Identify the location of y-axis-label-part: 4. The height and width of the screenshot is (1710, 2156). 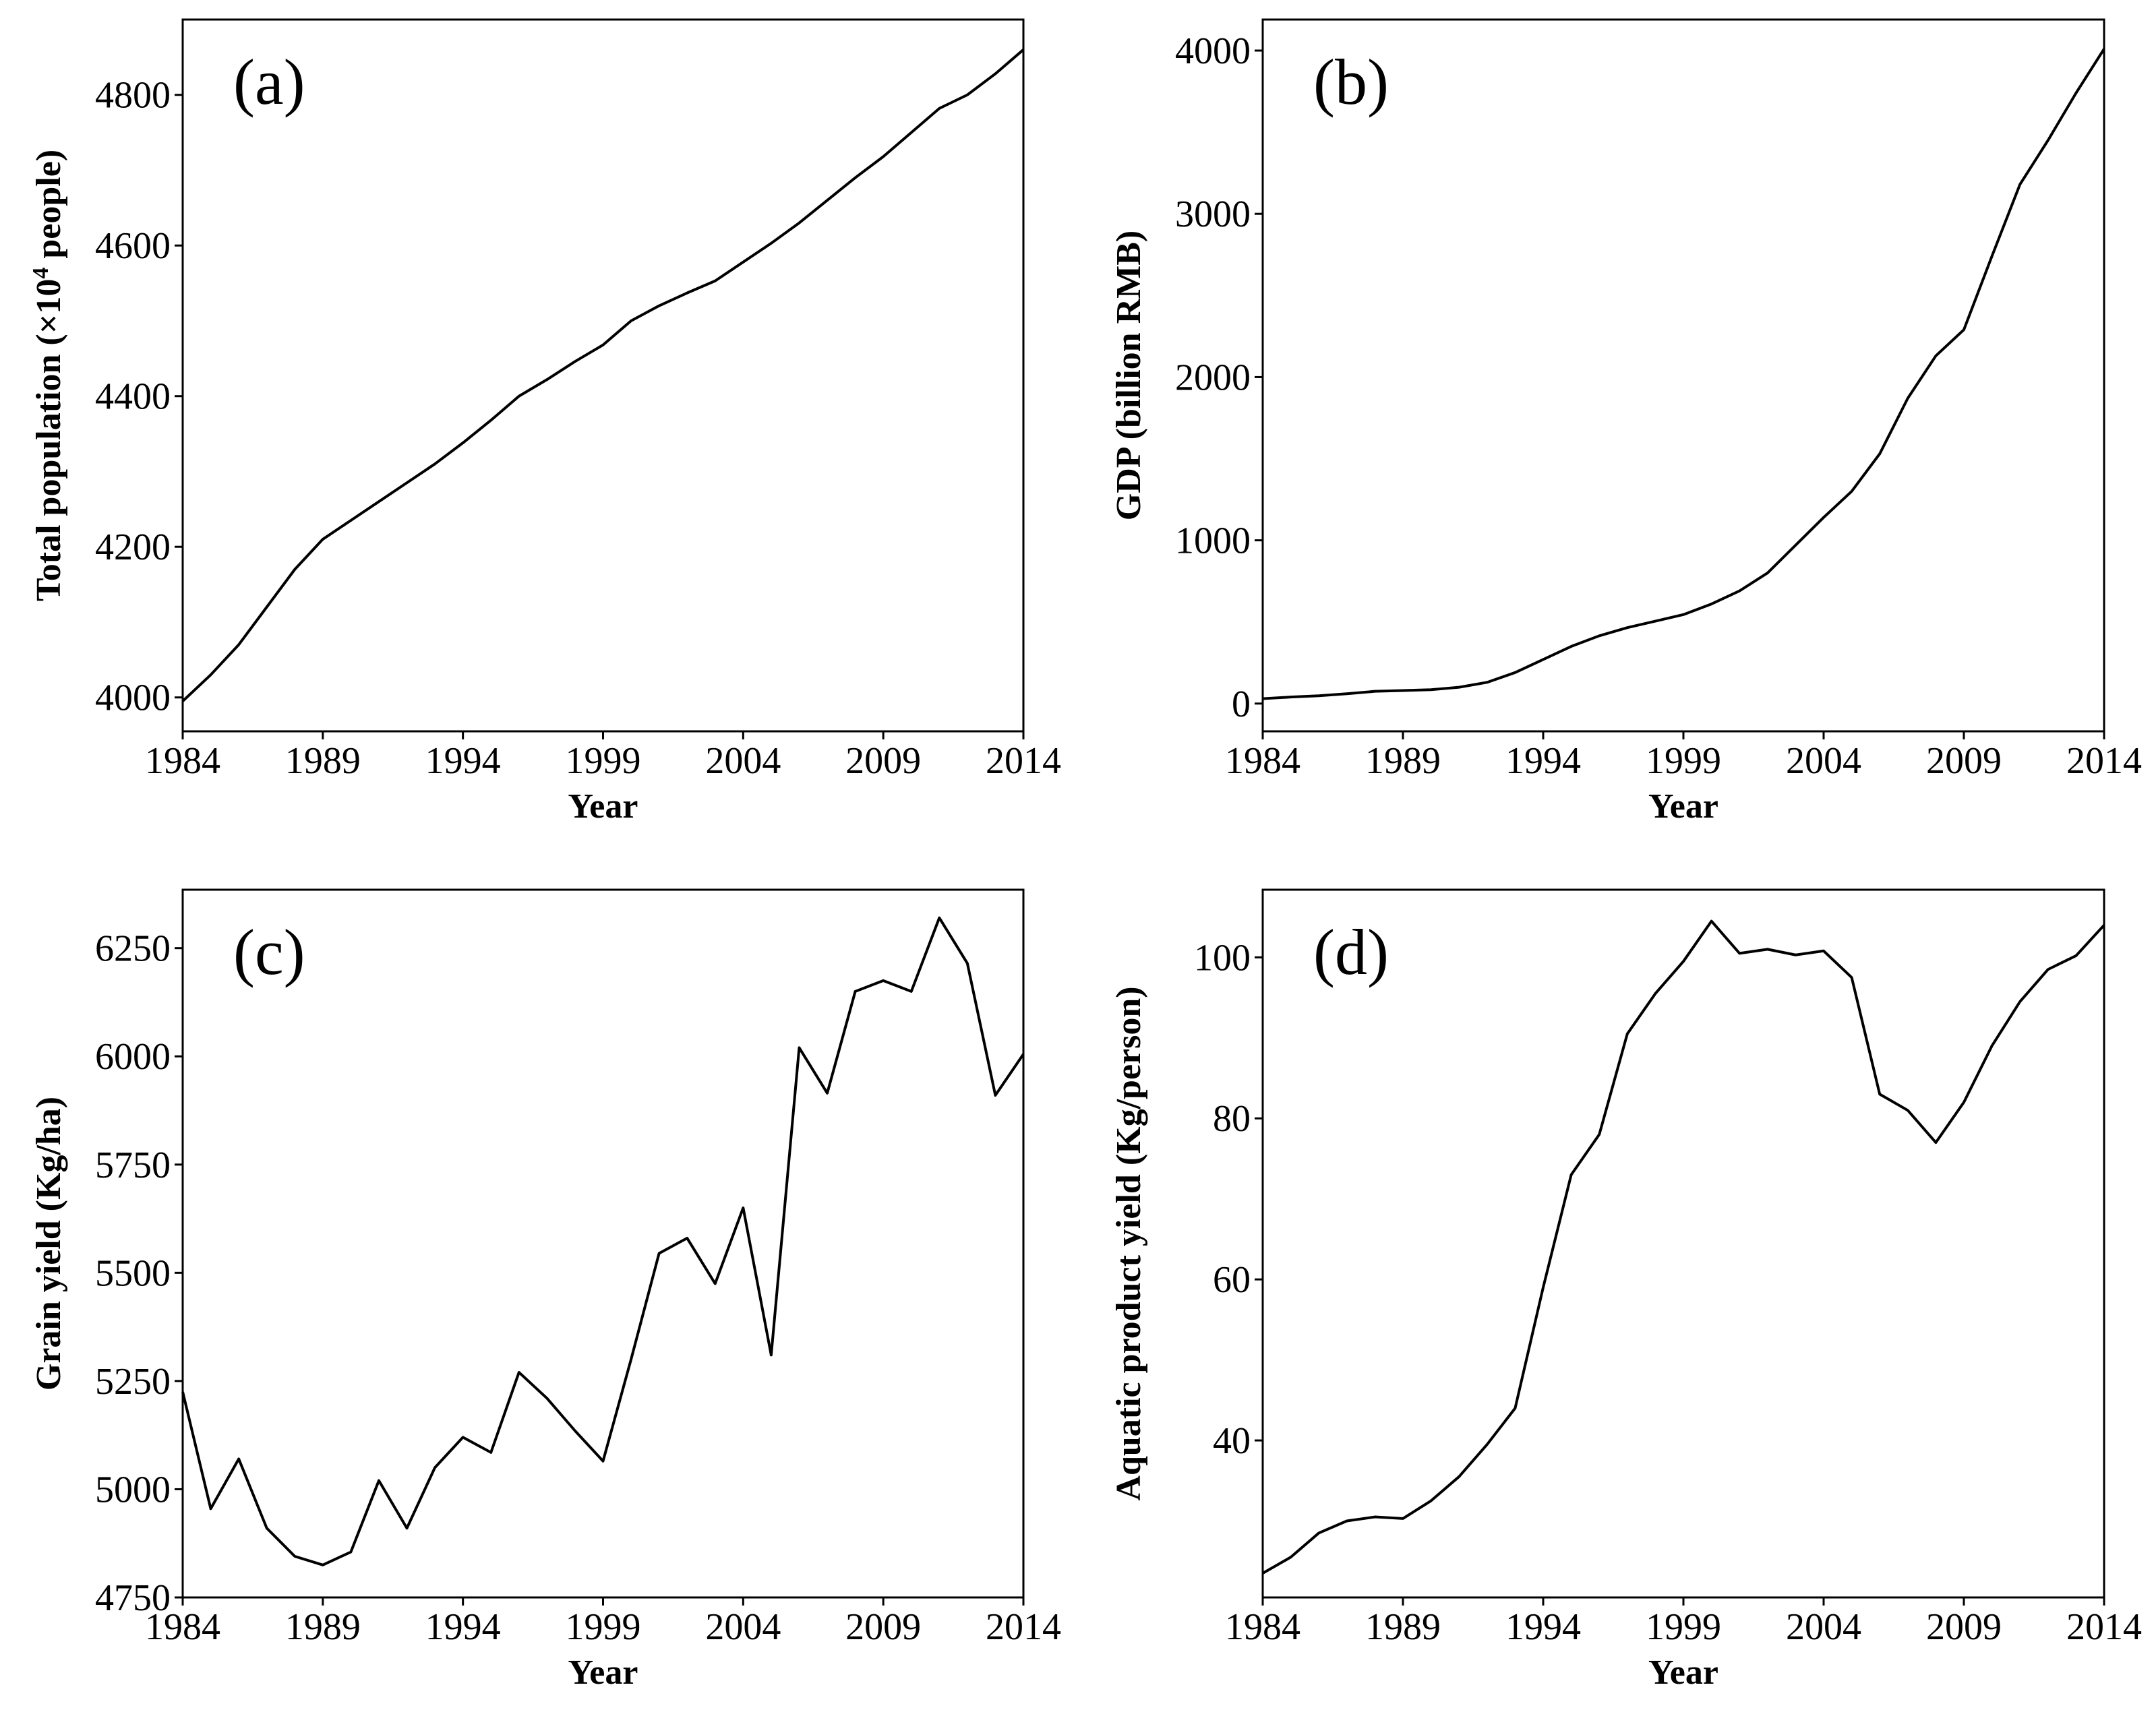
(40, 274).